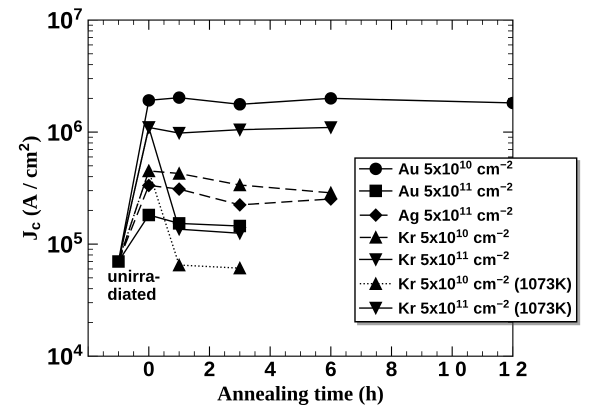 The image size is (612, 418). I want to click on y-axis-title: J$_{c}$ (A / cm$^{2}$), so click(30, 188).